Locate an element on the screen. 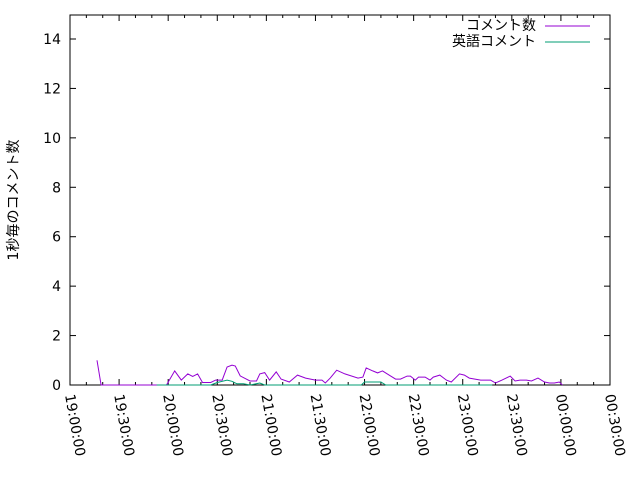 Image resolution: width=640 pixels, height=484 pixels. x-tick-label: 00:30:00 is located at coordinates (614, 425).